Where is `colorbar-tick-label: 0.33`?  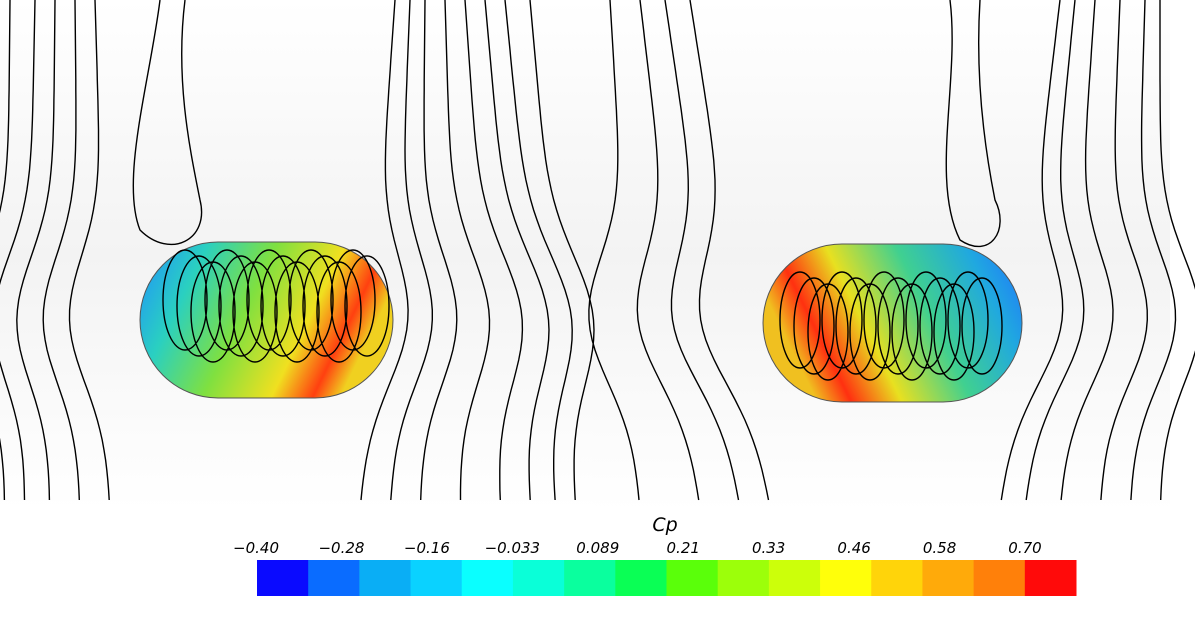 colorbar-tick-label: 0.33 is located at coordinates (768, 548).